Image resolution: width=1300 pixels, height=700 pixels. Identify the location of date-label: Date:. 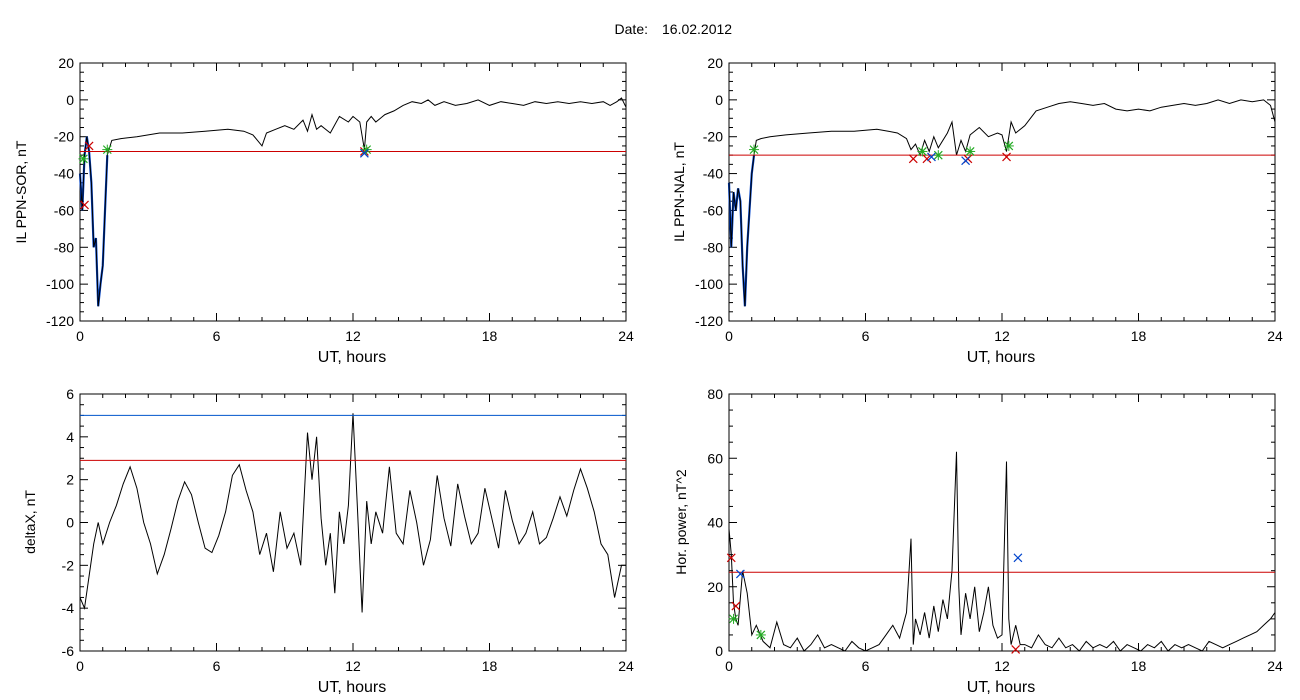
(631, 29).